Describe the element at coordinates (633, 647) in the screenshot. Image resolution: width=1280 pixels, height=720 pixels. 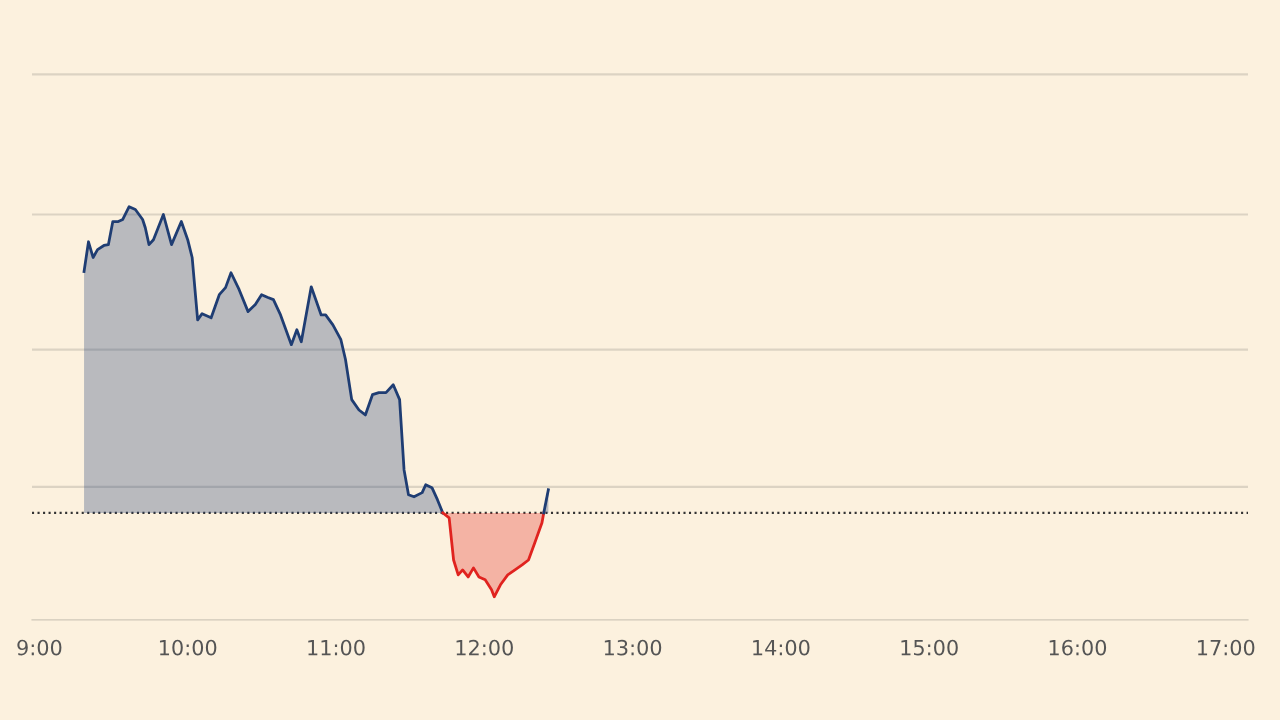
I see `x-tick-label: 13:00` at that location.